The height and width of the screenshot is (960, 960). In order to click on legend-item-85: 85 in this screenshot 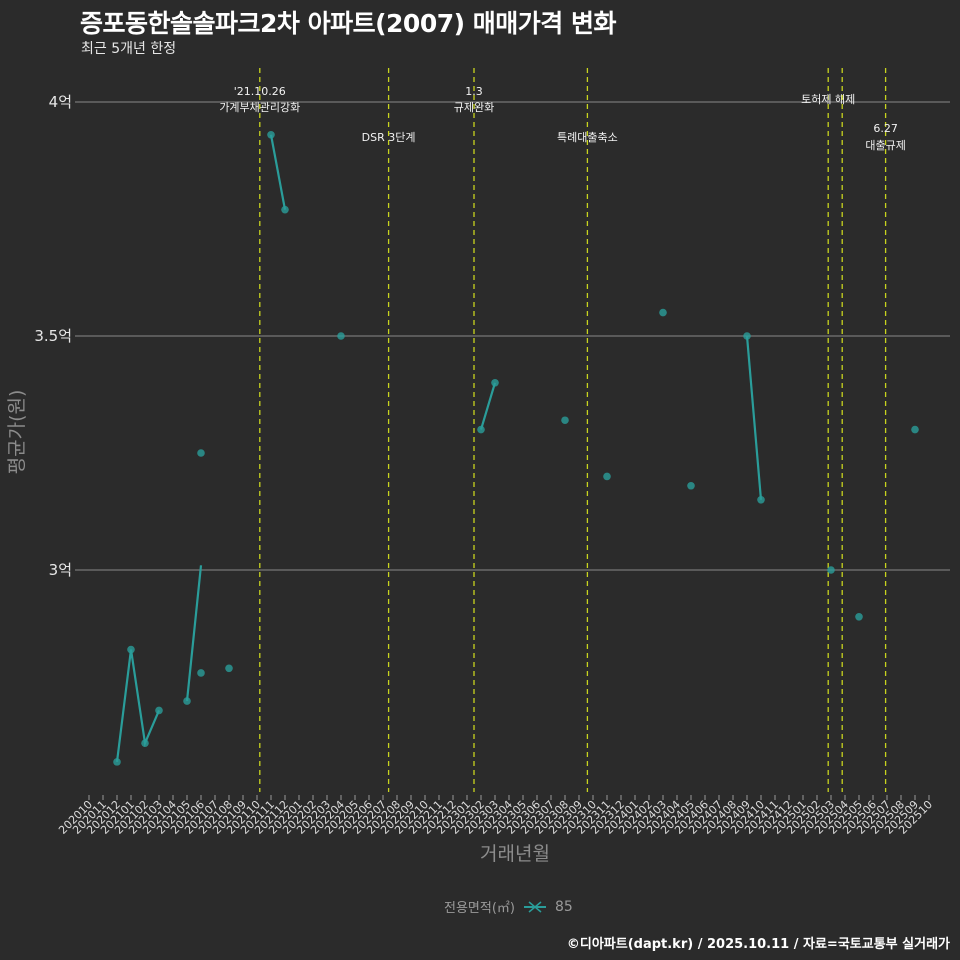, I will do `click(563, 906)`.